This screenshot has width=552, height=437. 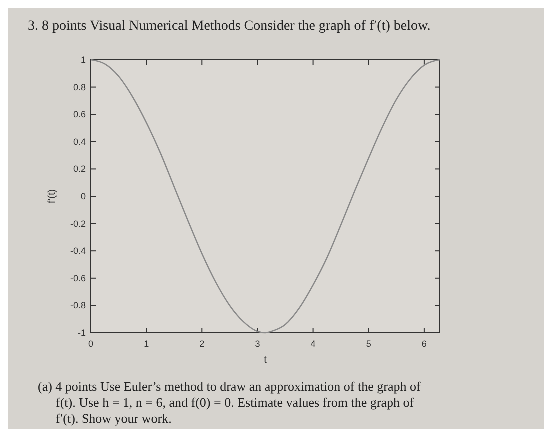 I want to click on y-axis-title: f'(t), so click(x=52, y=196).